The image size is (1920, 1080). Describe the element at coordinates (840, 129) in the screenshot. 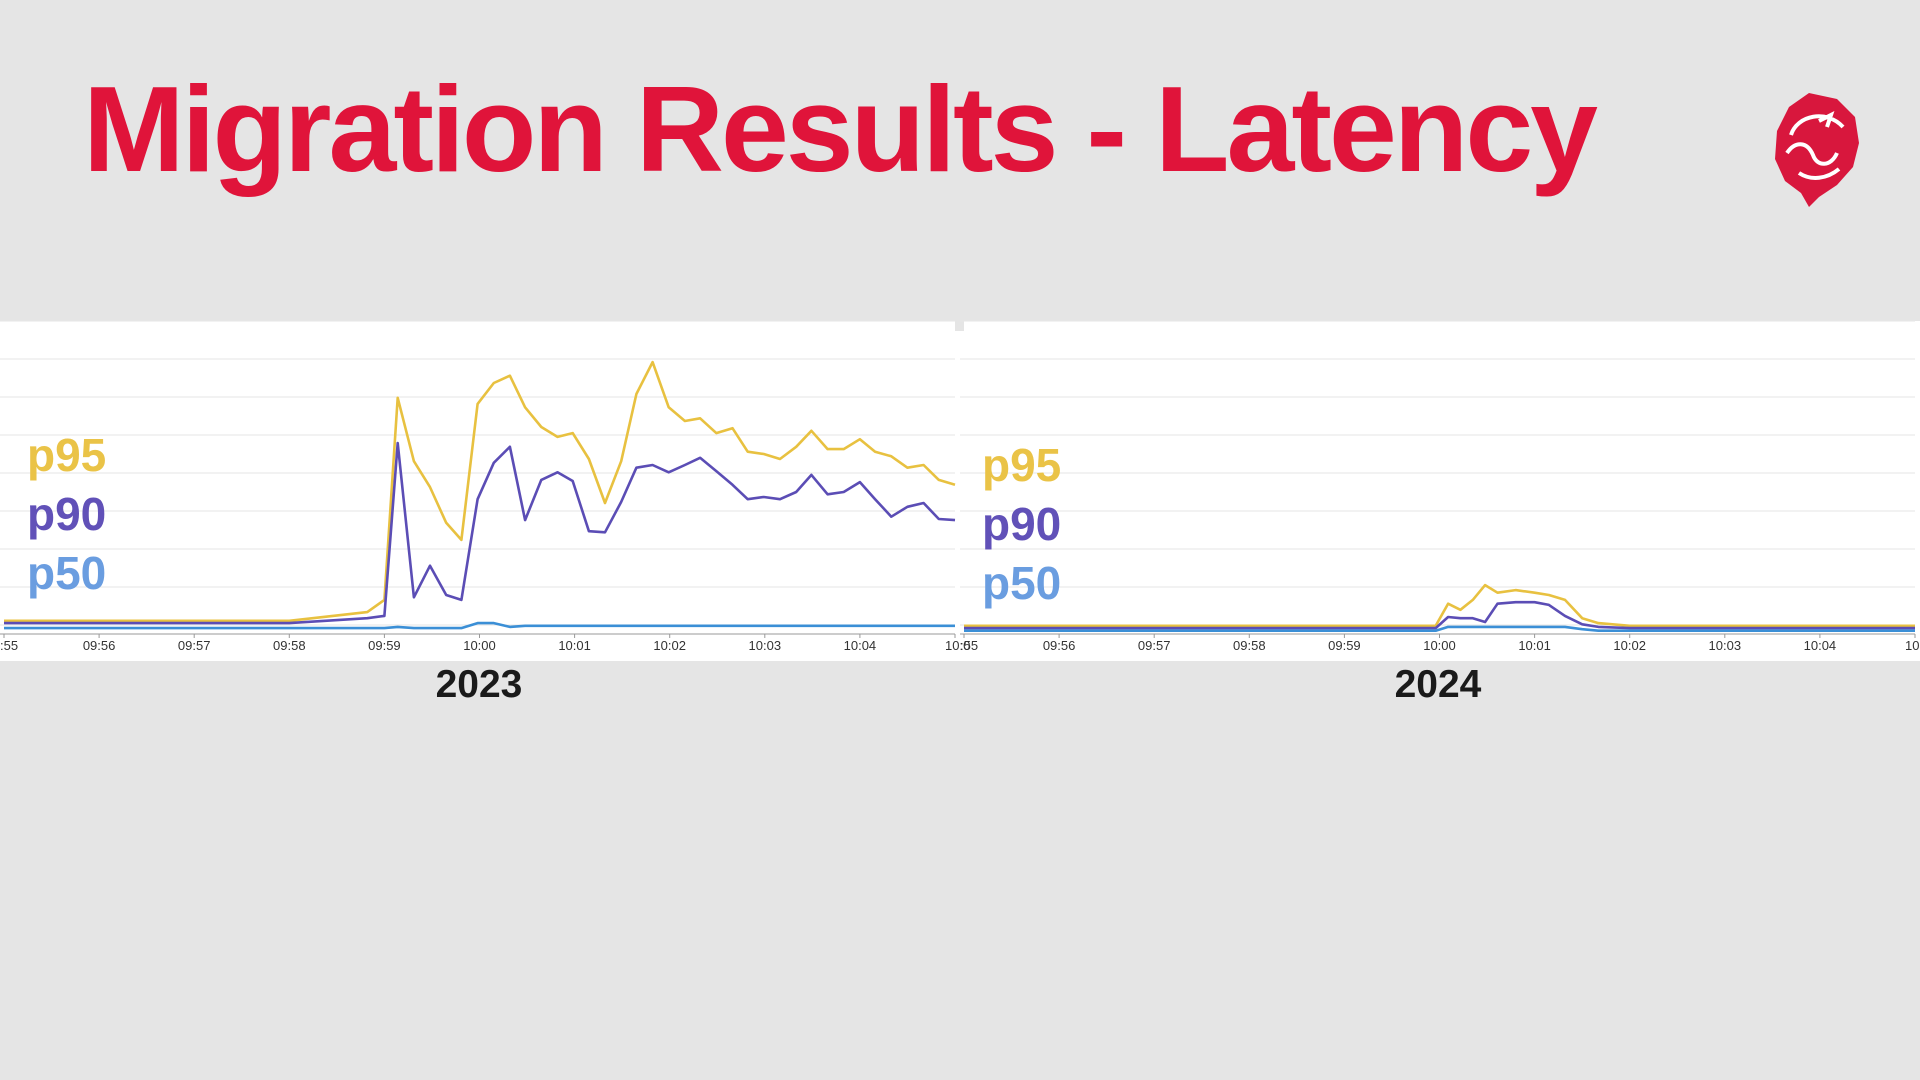

I see `slide-title: Migration Results - Latency` at that location.